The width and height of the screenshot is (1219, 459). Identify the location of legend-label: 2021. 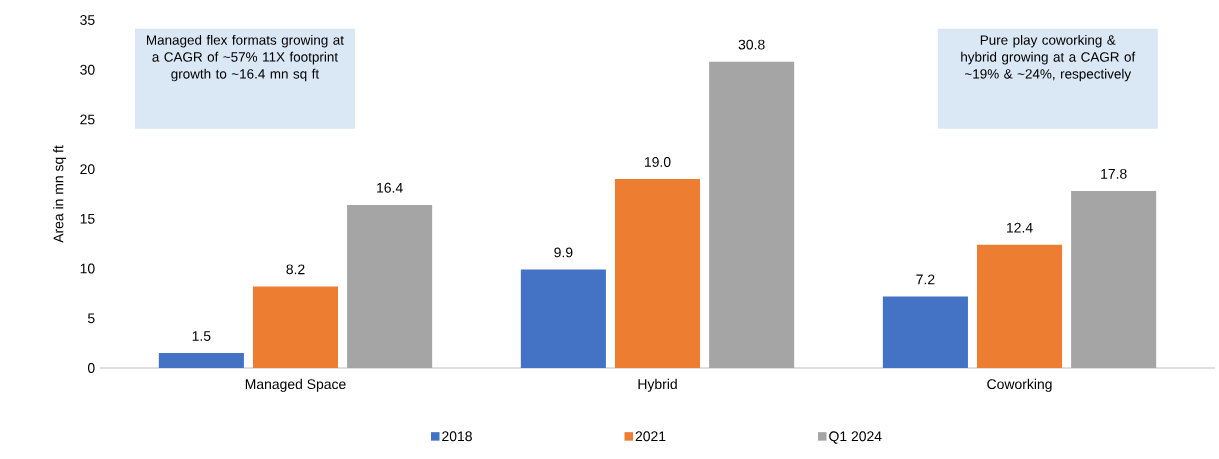
(650, 436).